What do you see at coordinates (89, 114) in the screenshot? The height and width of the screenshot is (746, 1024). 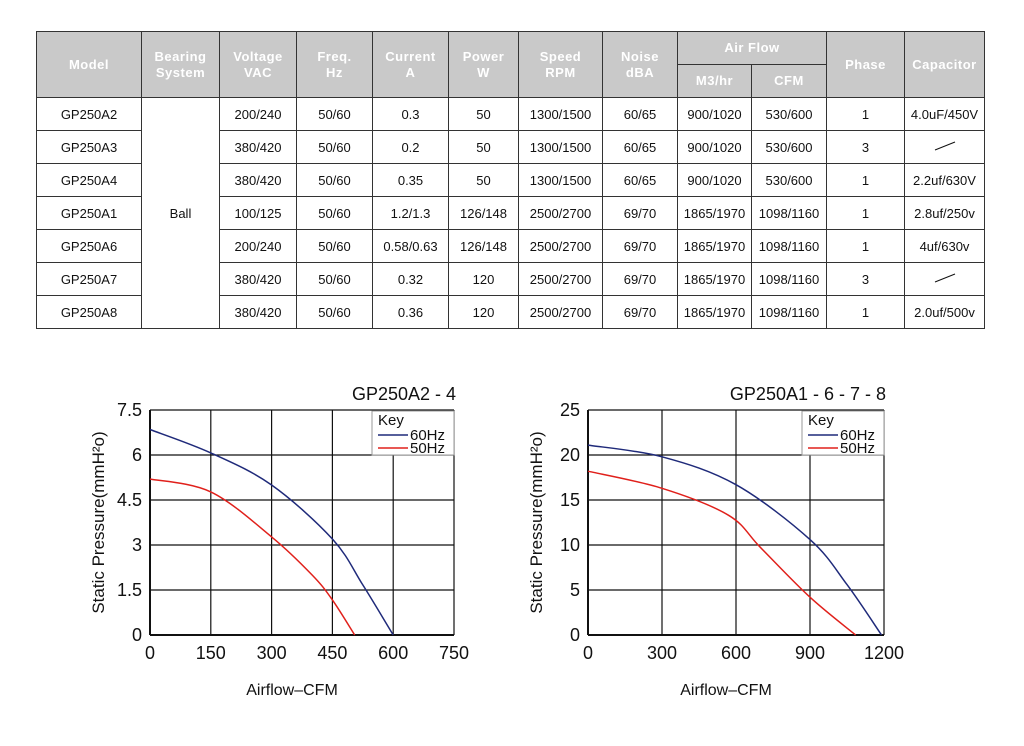 I see `table-cell: GP250A2` at bounding box center [89, 114].